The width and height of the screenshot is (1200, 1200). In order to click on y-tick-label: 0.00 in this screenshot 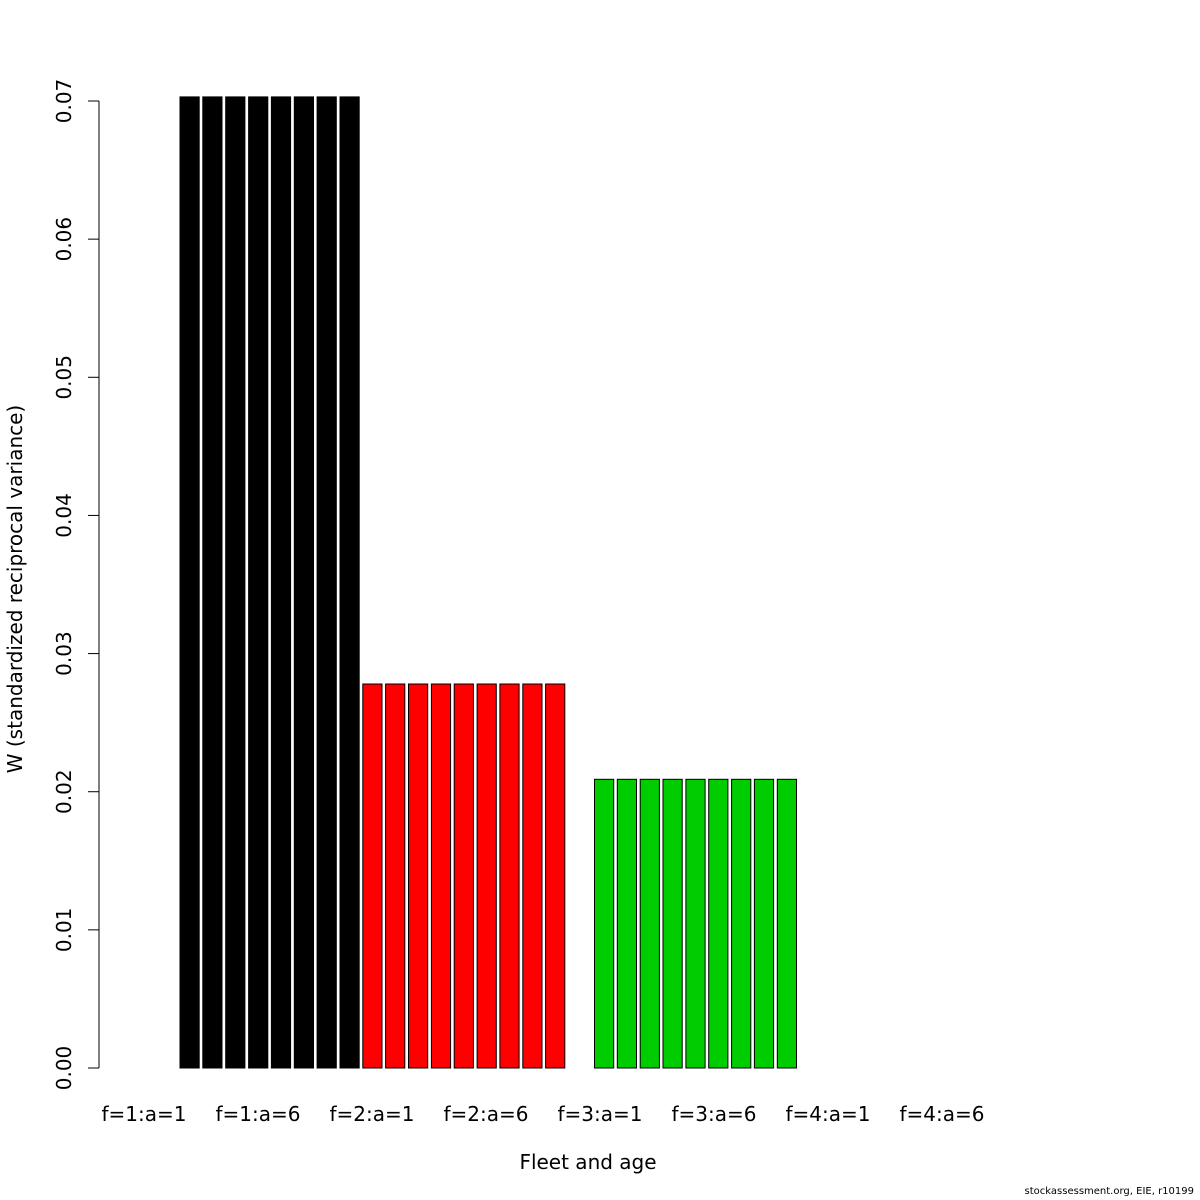, I will do `click(64, 1068)`.